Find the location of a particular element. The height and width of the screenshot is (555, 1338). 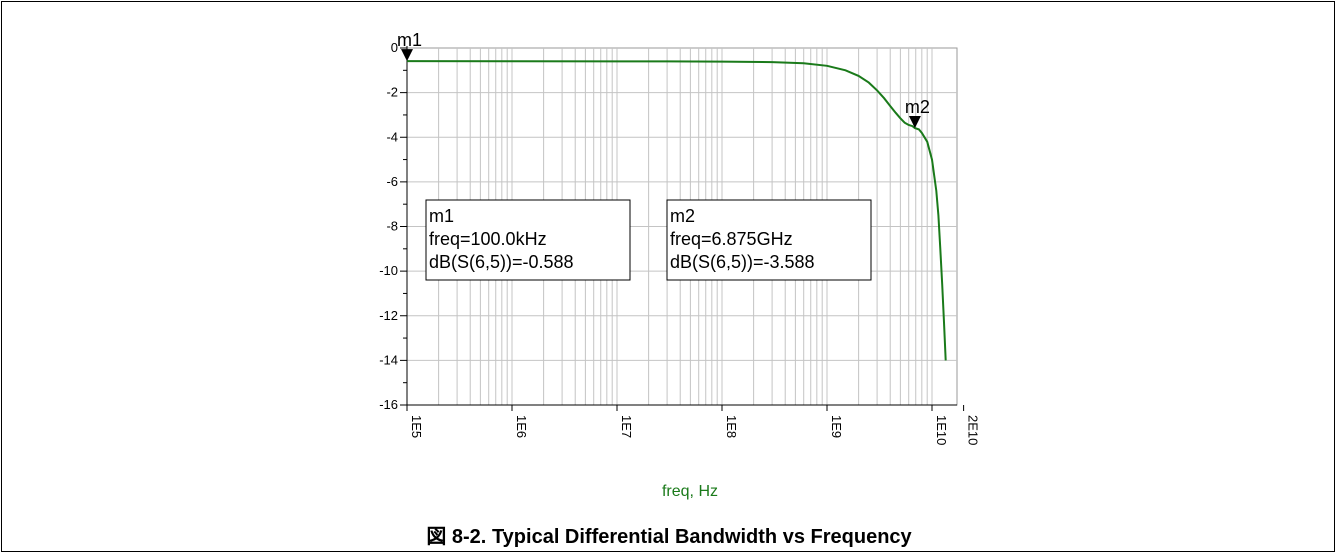

x-tick-label: 2E10 is located at coordinates (973, 430).